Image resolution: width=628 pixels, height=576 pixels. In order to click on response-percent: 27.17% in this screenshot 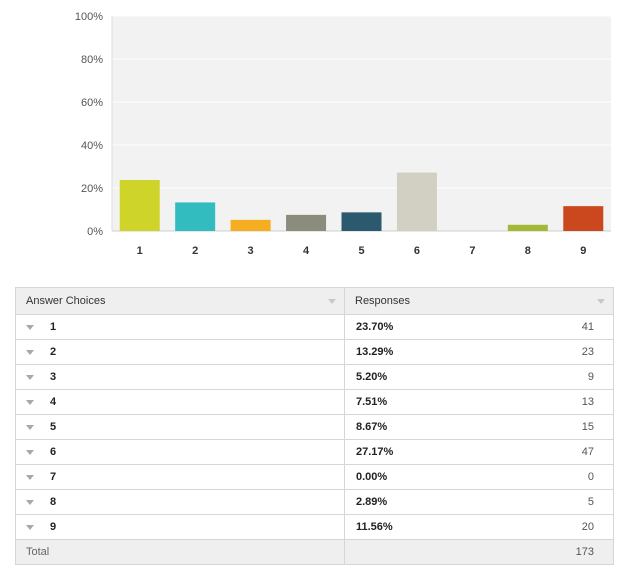, I will do `click(375, 452)`.